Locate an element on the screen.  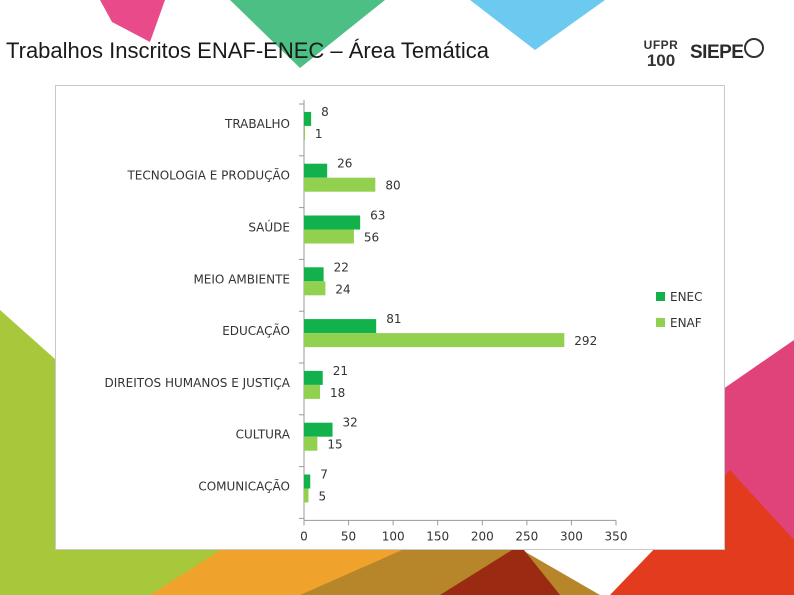
category-label: EDUCAÇÃO is located at coordinates (256, 330).